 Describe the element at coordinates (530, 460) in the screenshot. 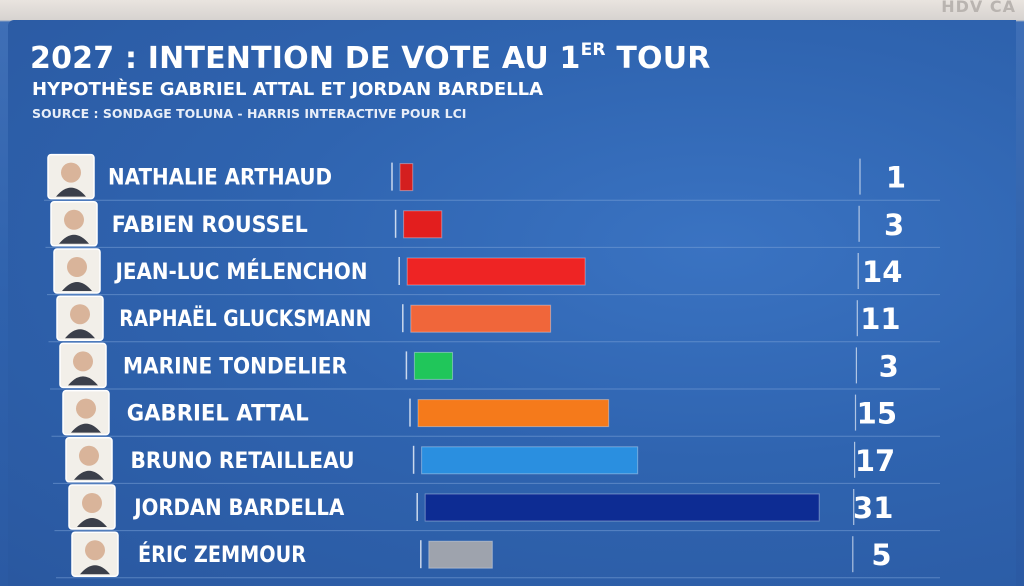

I see `bar-bruno-retailleau` at that location.